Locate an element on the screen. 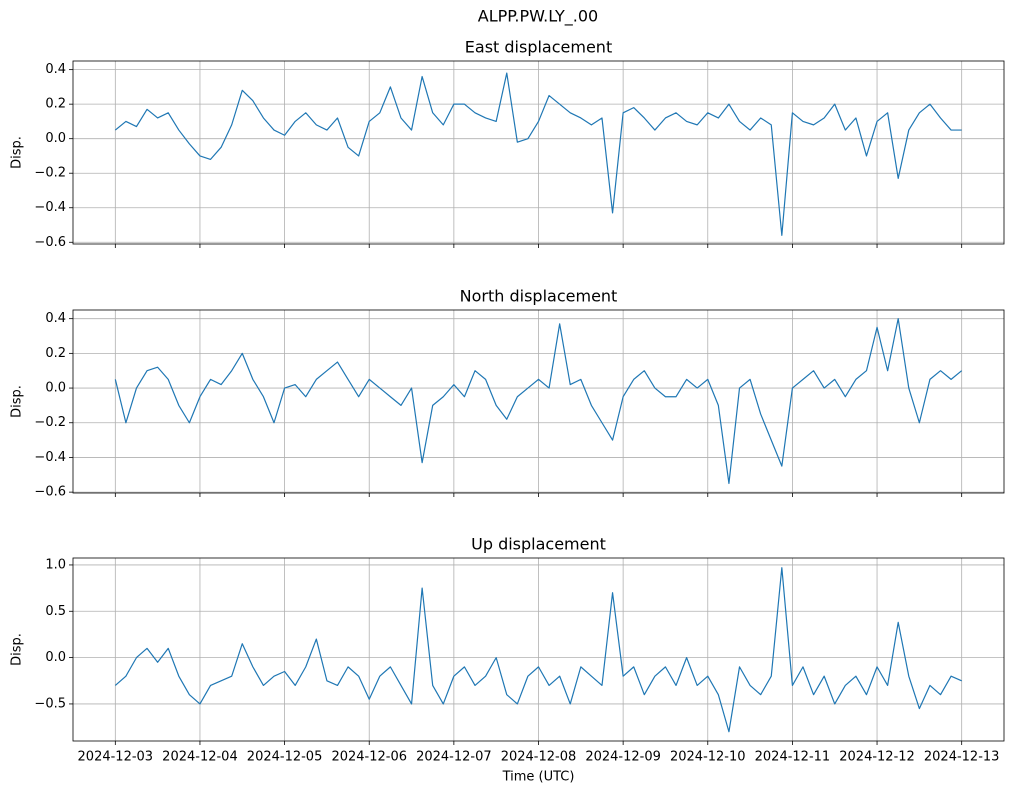 The width and height of the screenshot is (1012, 795). x-tick-label: 2024-12-10 is located at coordinates (708, 757).